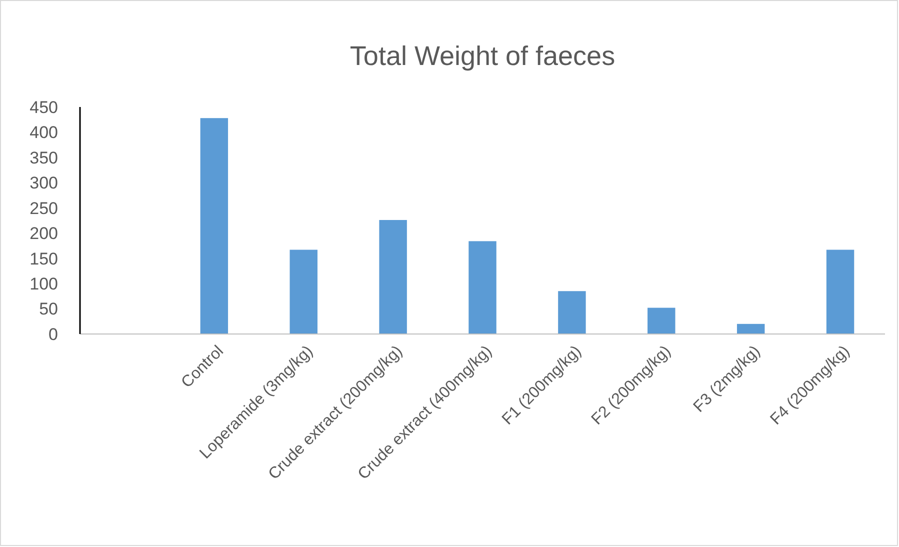 This screenshot has width=899, height=547. Describe the element at coordinates (44, 208) in the screenshot. I see `y-tick-label: 250` at that location.